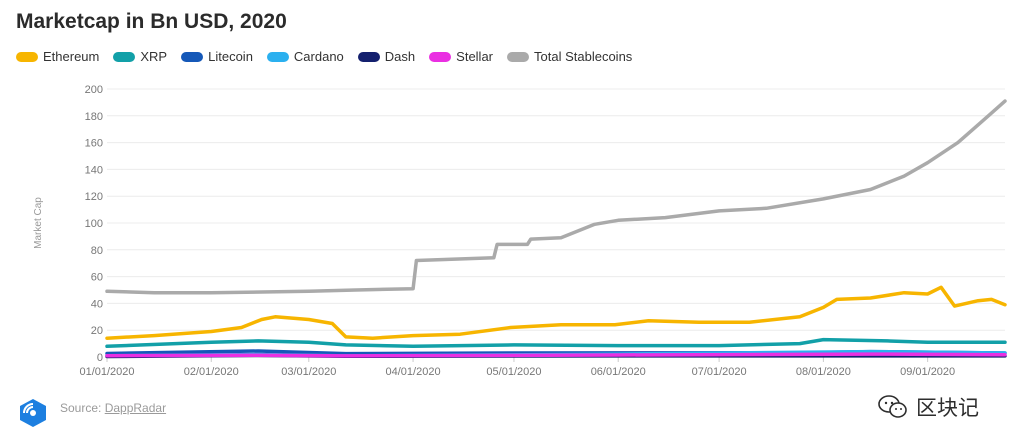 The height and width of the screenshot is (448, 1033). Describe the element at coordinates (318, 56) in the screenshot. I see `legend-label-cardano: Cardano` at that location.